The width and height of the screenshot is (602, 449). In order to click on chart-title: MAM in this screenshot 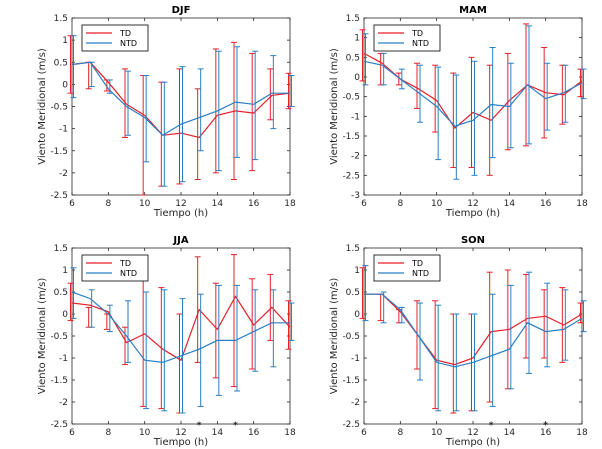, I will do `click(473, 10)`.